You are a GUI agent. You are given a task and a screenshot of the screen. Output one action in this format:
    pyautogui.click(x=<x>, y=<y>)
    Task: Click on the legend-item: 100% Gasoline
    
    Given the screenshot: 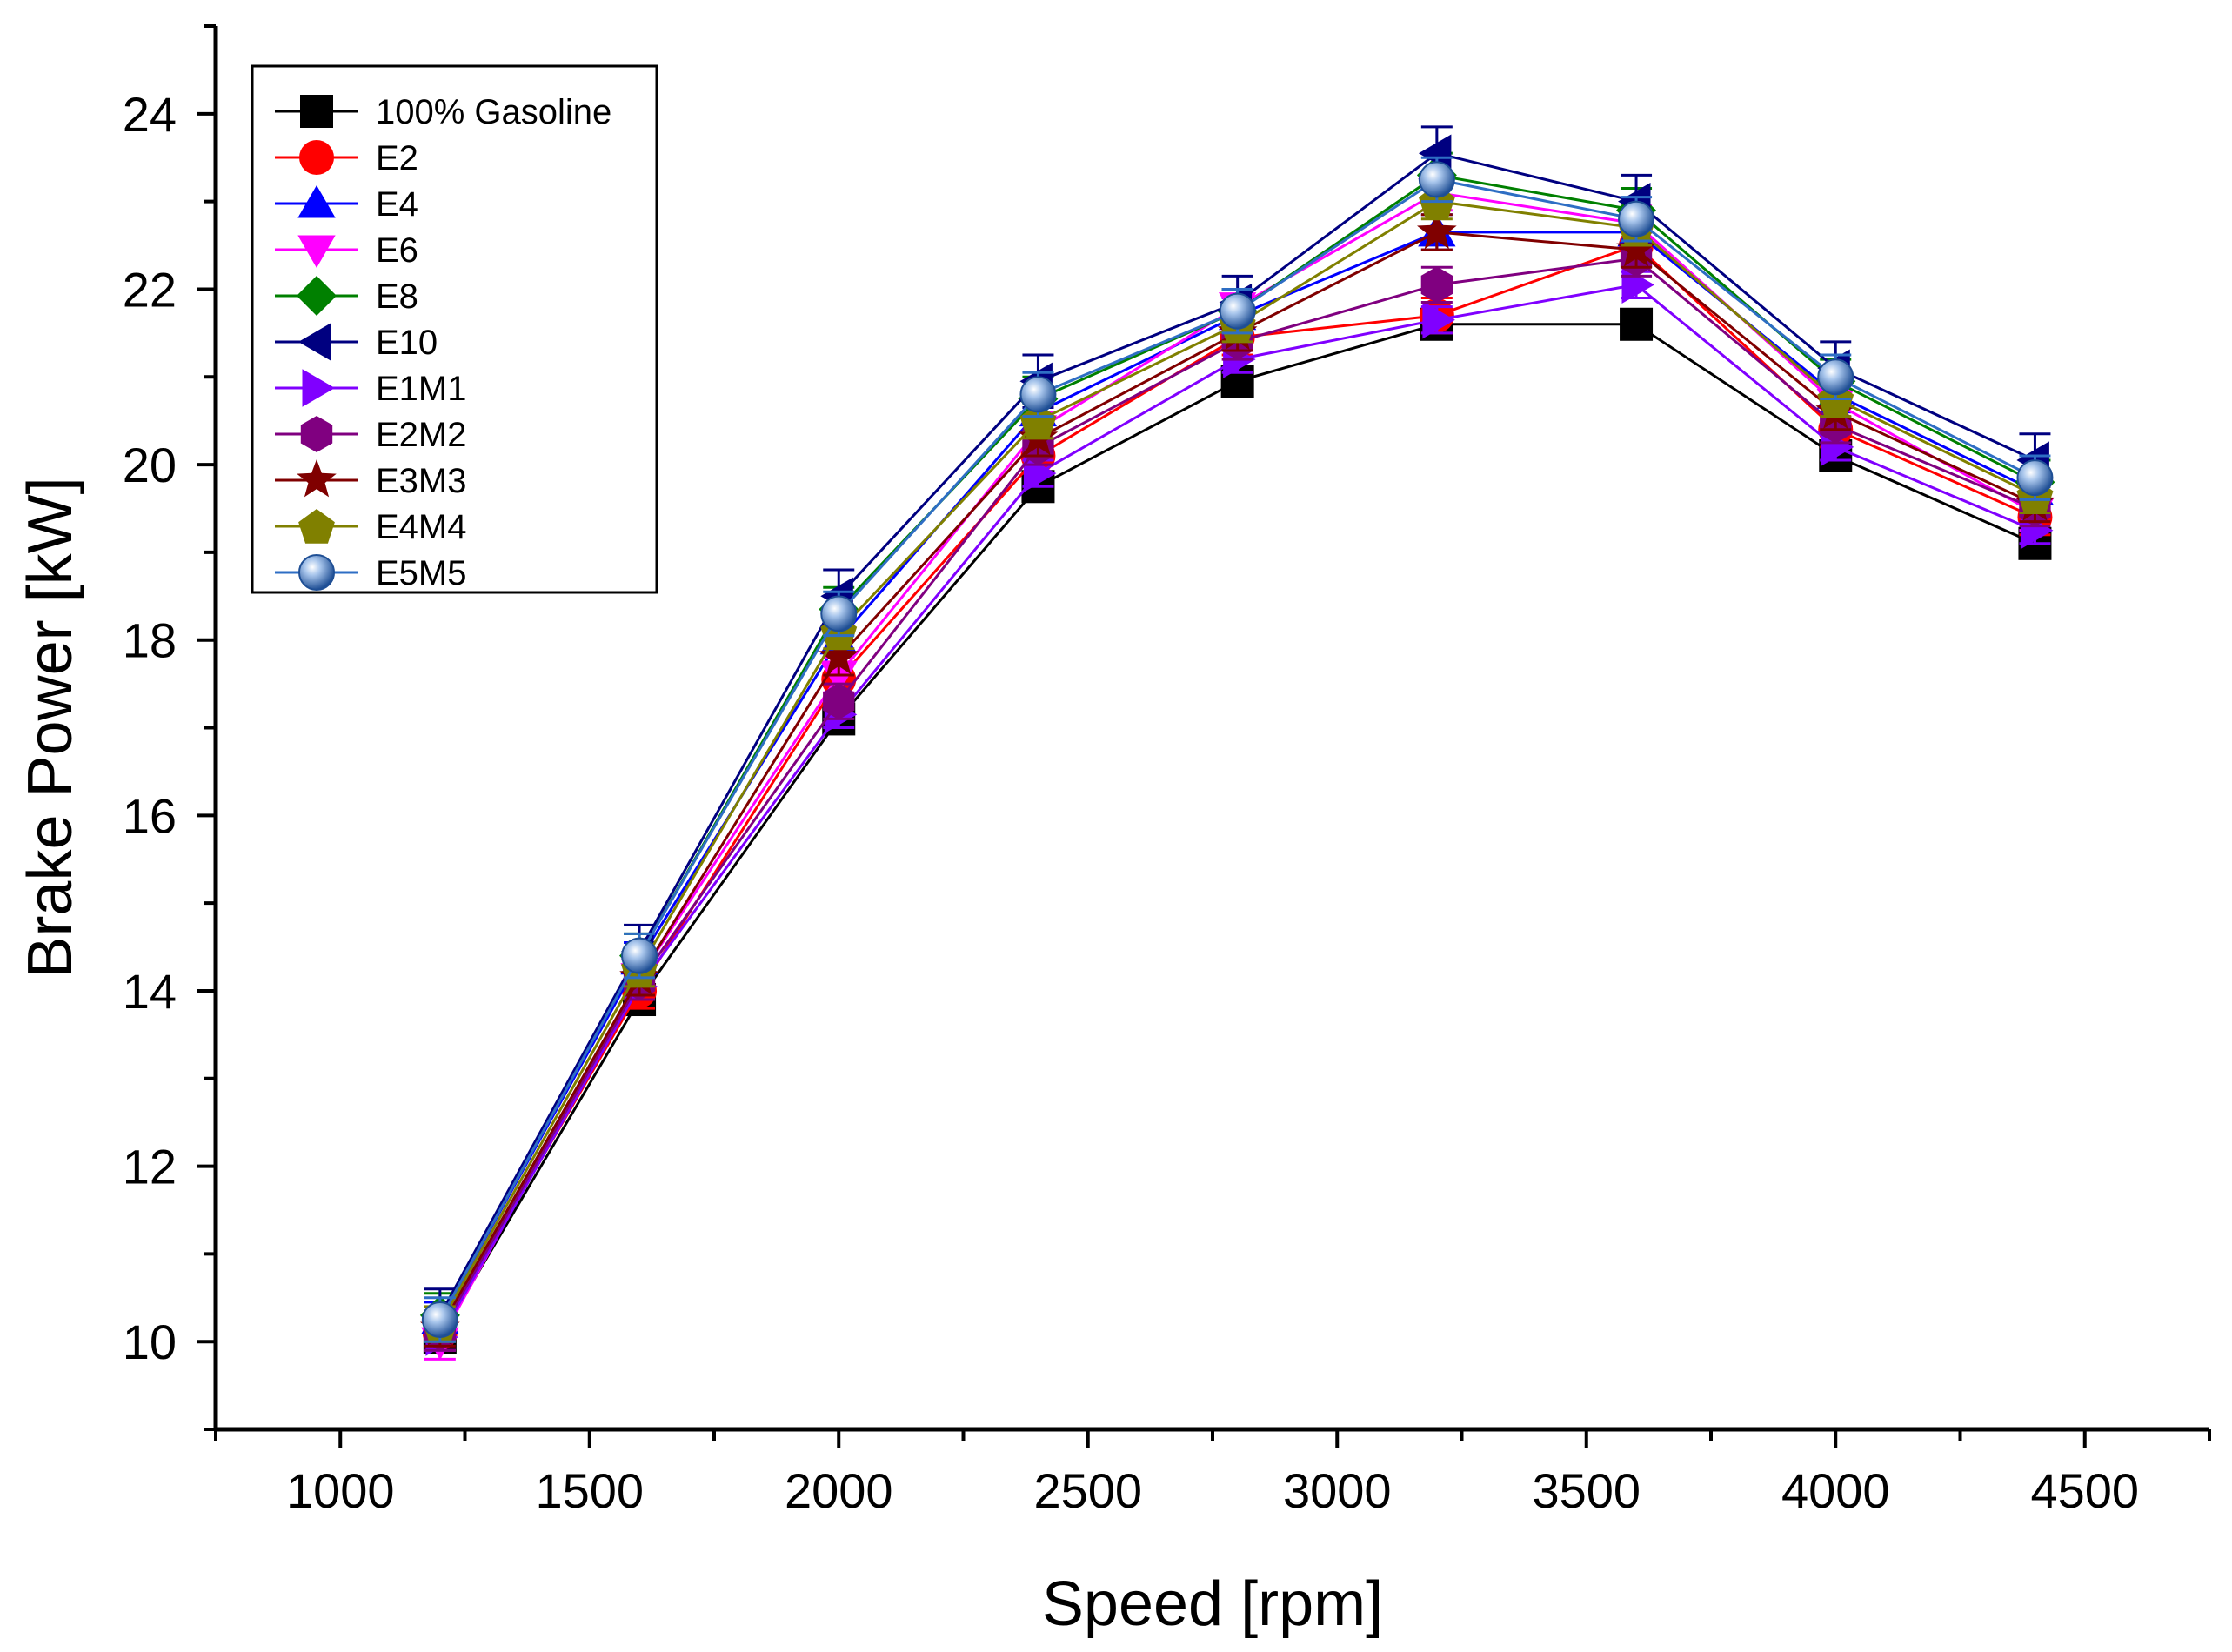 What is the action you would take?
    pyautogui.click(x=443, y=112)
    